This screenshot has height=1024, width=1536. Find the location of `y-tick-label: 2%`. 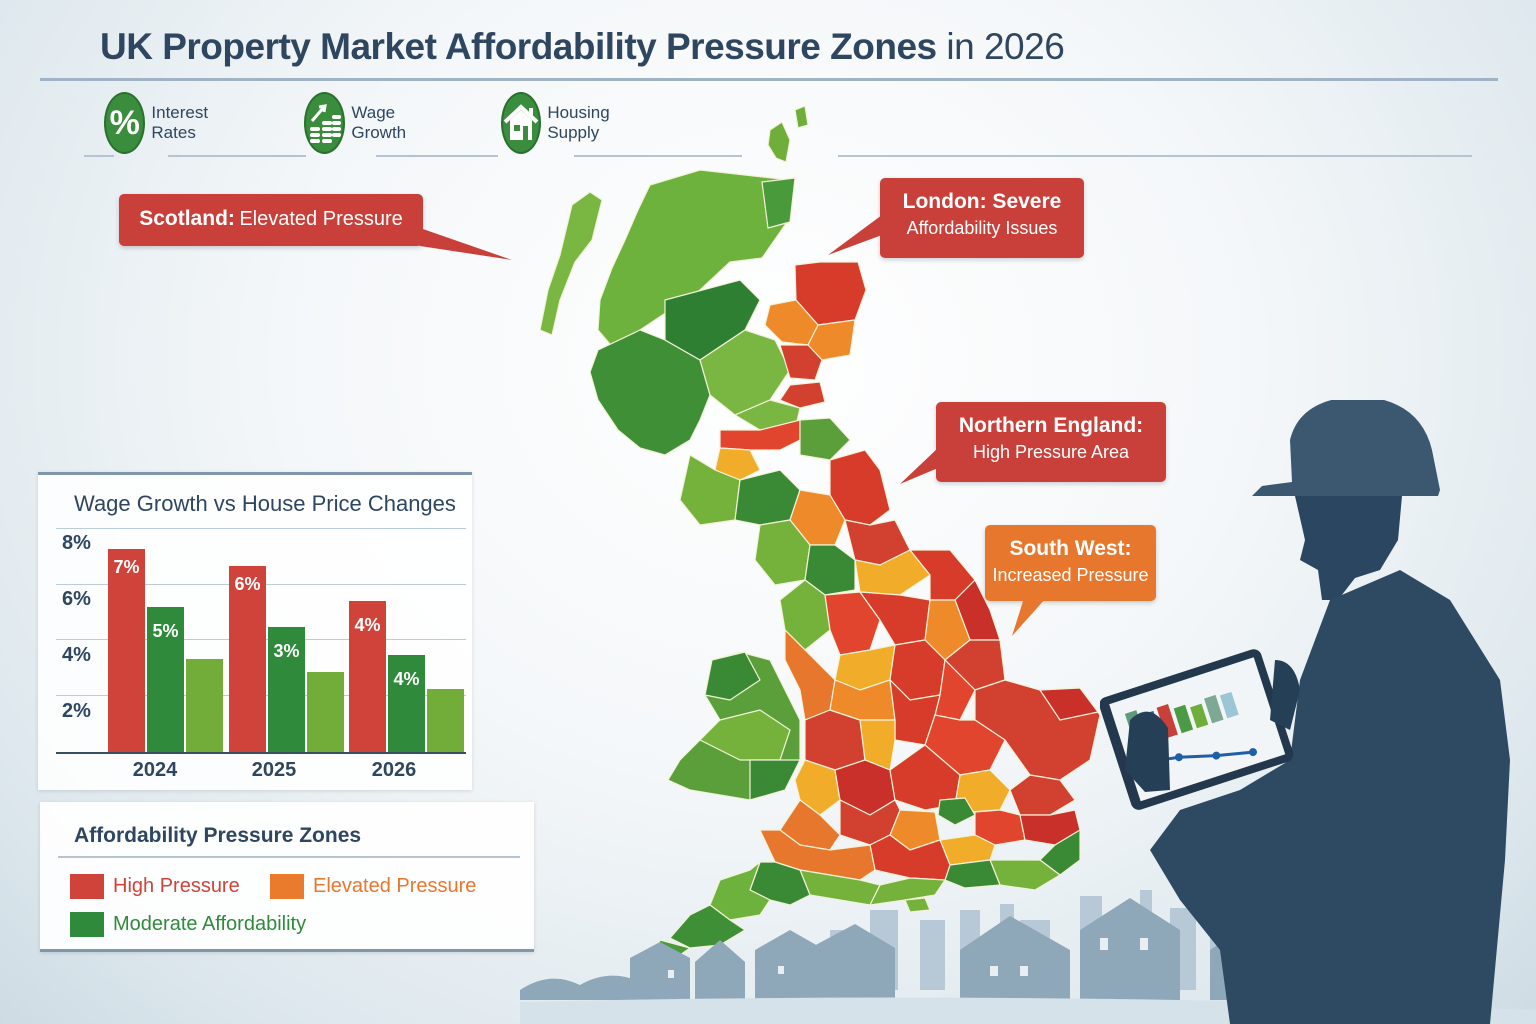

y-tick-label: 2% is located at coordinates (76, 711).